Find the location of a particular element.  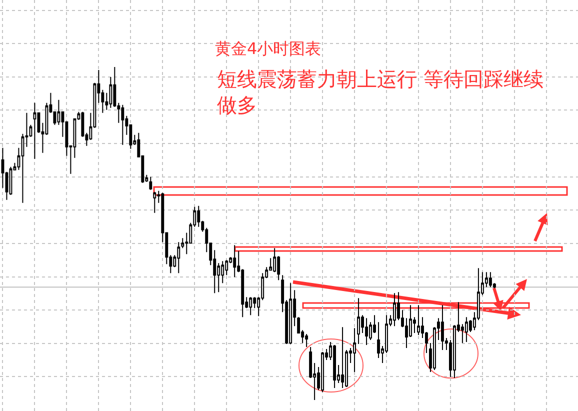

annotation: 短线震荡蓄力朝上运行 等待回踩继续做多 is located at coordinates (380, 92).